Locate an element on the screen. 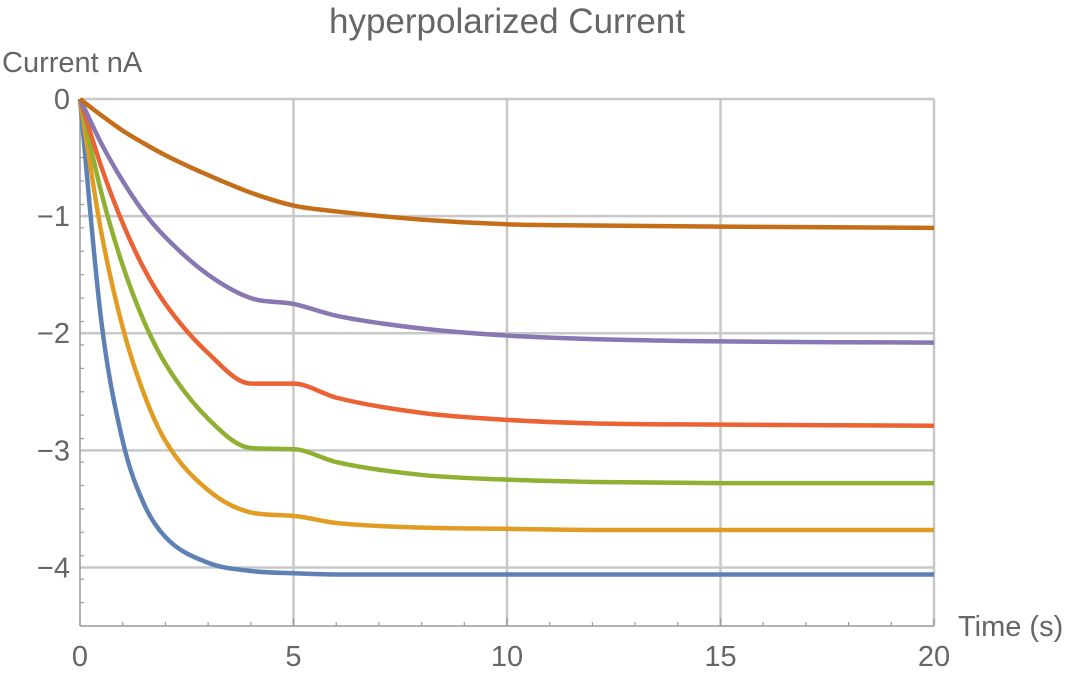  x-tick-label: 10 is located at coordinates (507, 657).